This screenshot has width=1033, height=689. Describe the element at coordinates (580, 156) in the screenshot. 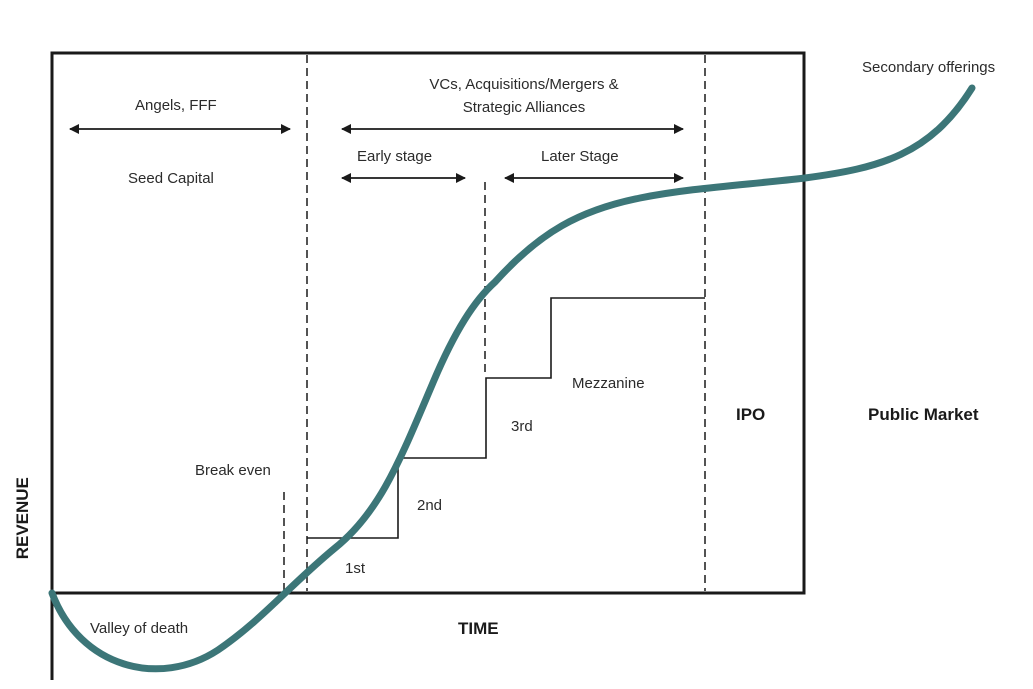

I see `label-later-stage: Later Stage` at that location.